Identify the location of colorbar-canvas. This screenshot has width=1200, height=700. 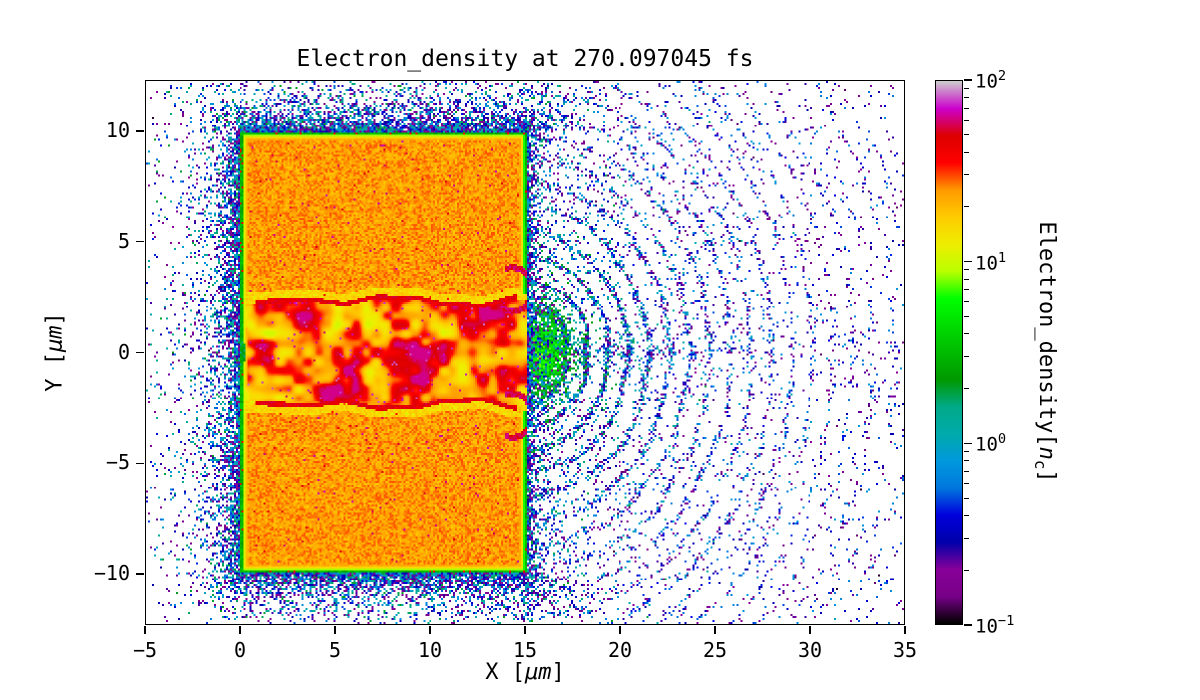
(949, 352).